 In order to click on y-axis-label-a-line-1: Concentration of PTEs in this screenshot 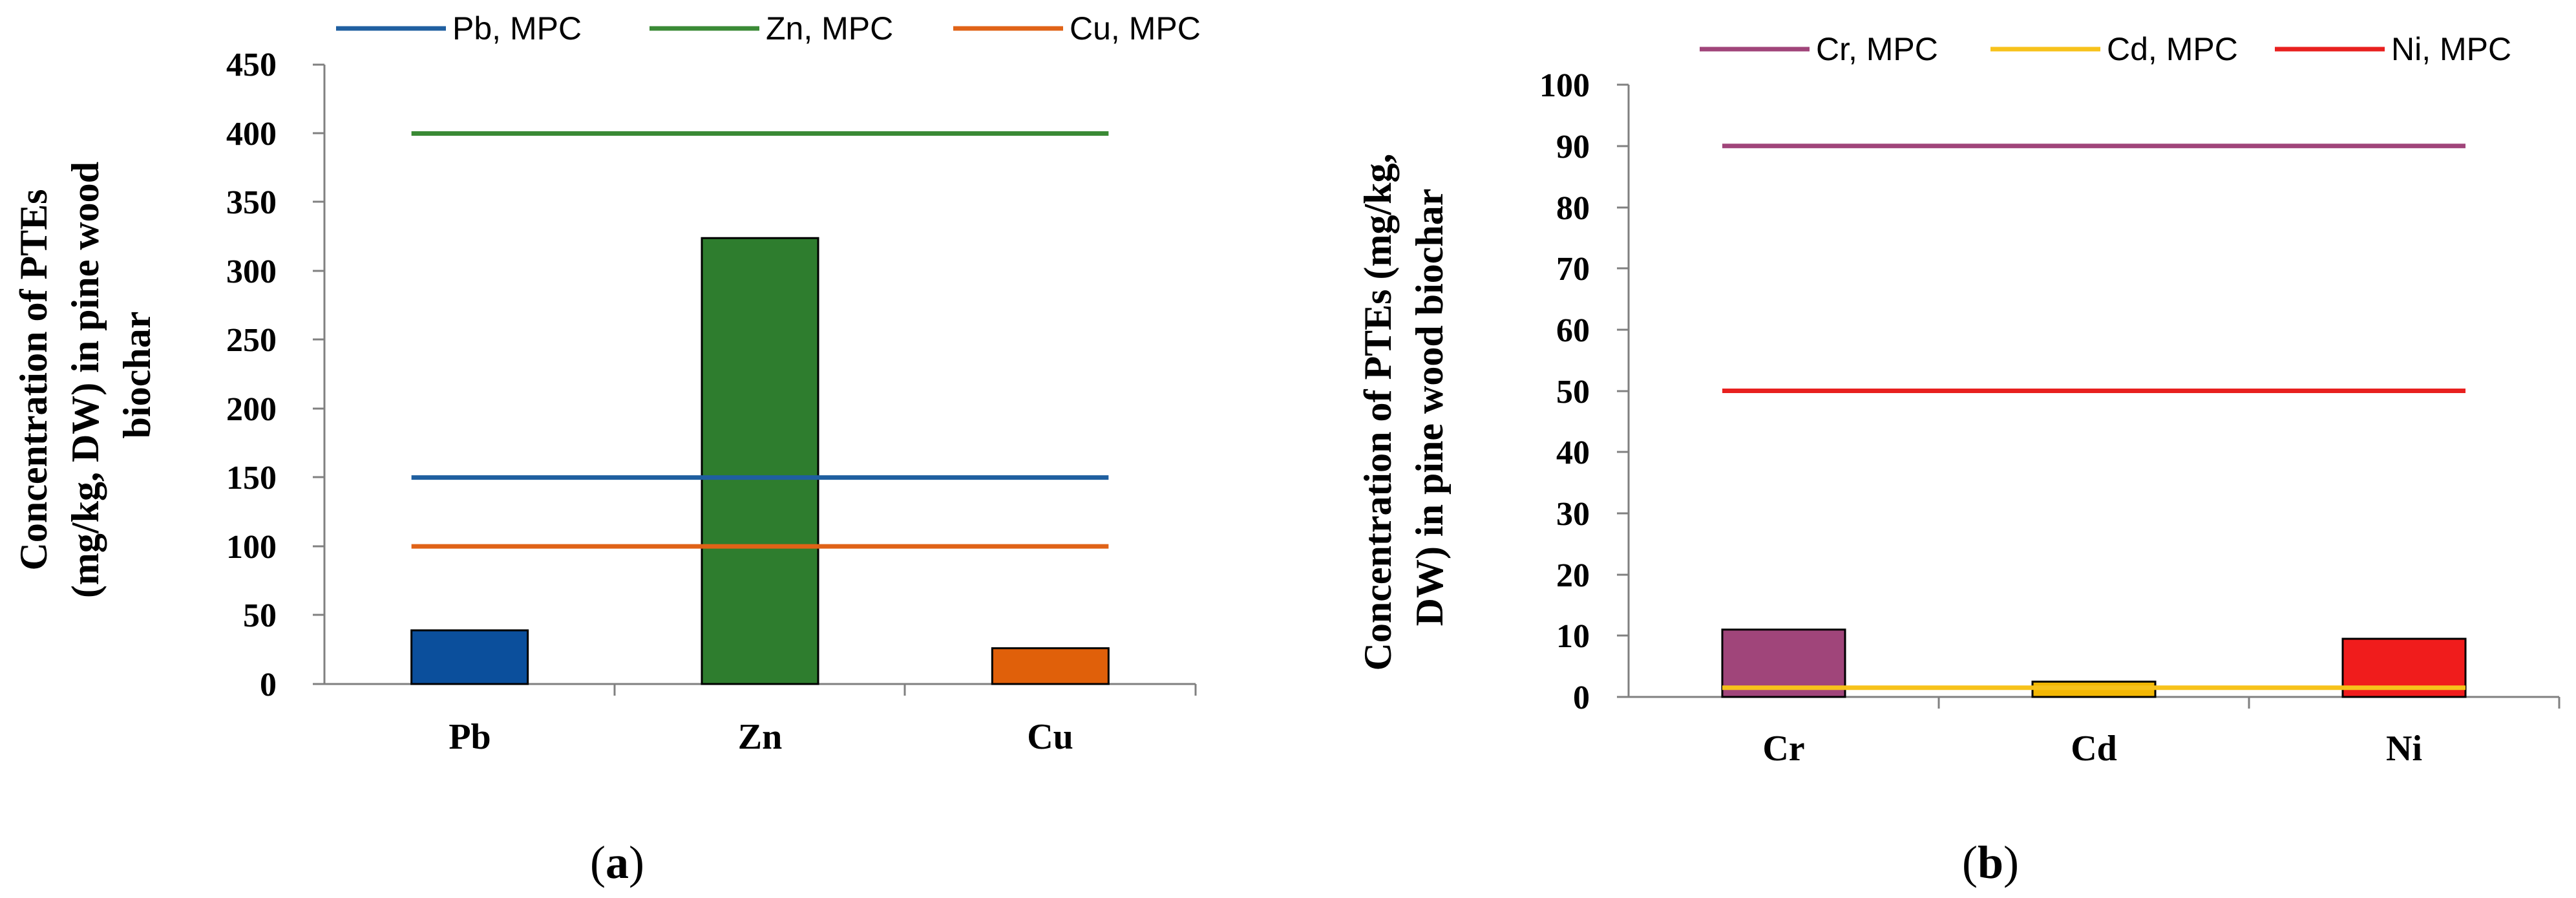, I will do `click(33, 380)`.